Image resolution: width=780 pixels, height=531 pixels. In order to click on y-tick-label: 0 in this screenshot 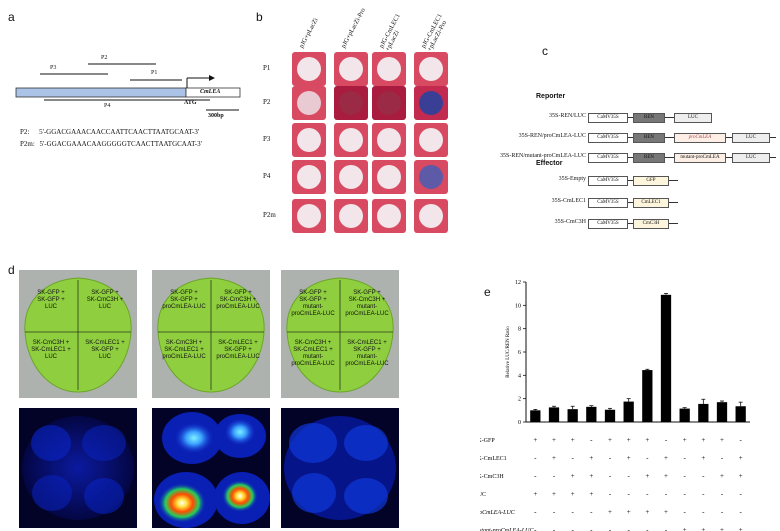, I will do `click(519, 423)`.